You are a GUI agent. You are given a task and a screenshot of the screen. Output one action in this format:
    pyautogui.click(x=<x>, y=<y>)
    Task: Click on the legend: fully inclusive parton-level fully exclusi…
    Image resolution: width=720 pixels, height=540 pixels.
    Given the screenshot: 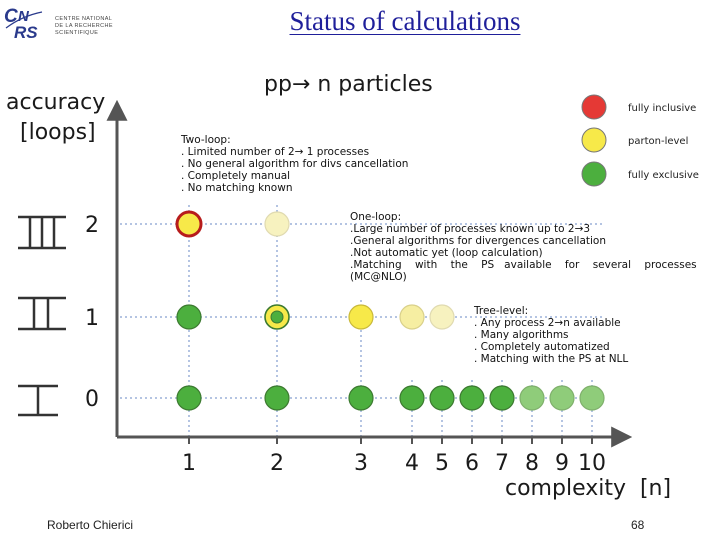 What is the action you would take?
    pyautogui.click(x=640, y=140)
    